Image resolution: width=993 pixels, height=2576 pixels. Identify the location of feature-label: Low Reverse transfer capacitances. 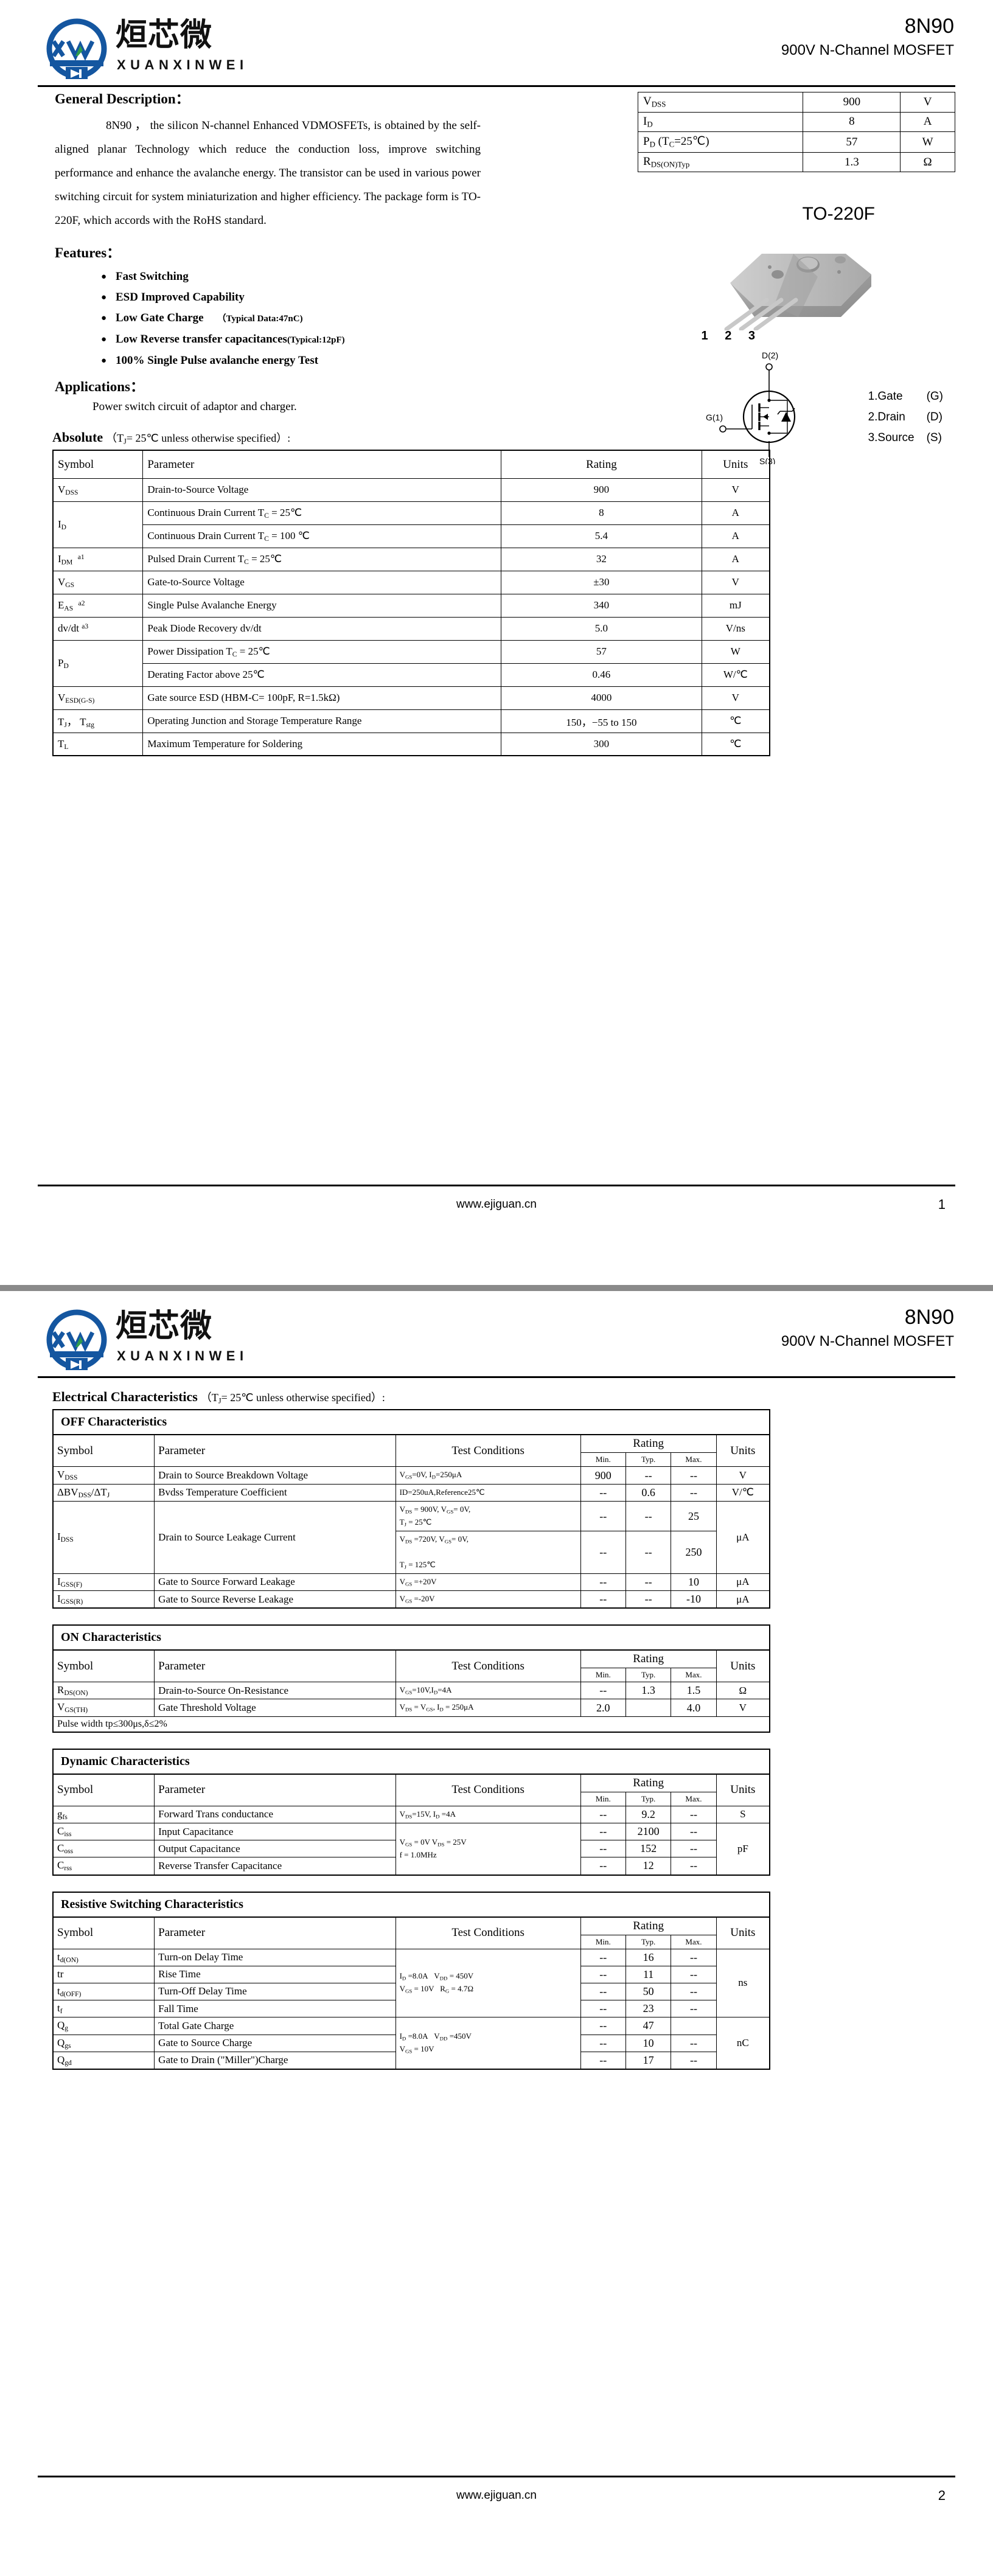
(201, 339).